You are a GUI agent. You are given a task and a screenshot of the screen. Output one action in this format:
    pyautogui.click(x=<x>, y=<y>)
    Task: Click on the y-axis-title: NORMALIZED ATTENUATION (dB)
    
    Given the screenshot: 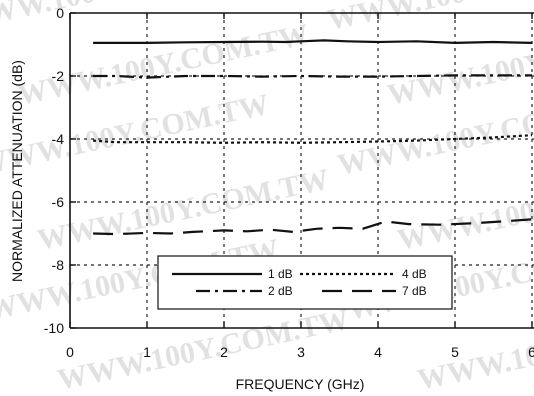 What is the action you would take?
    pyautogui.click(x=17, y=171)
    